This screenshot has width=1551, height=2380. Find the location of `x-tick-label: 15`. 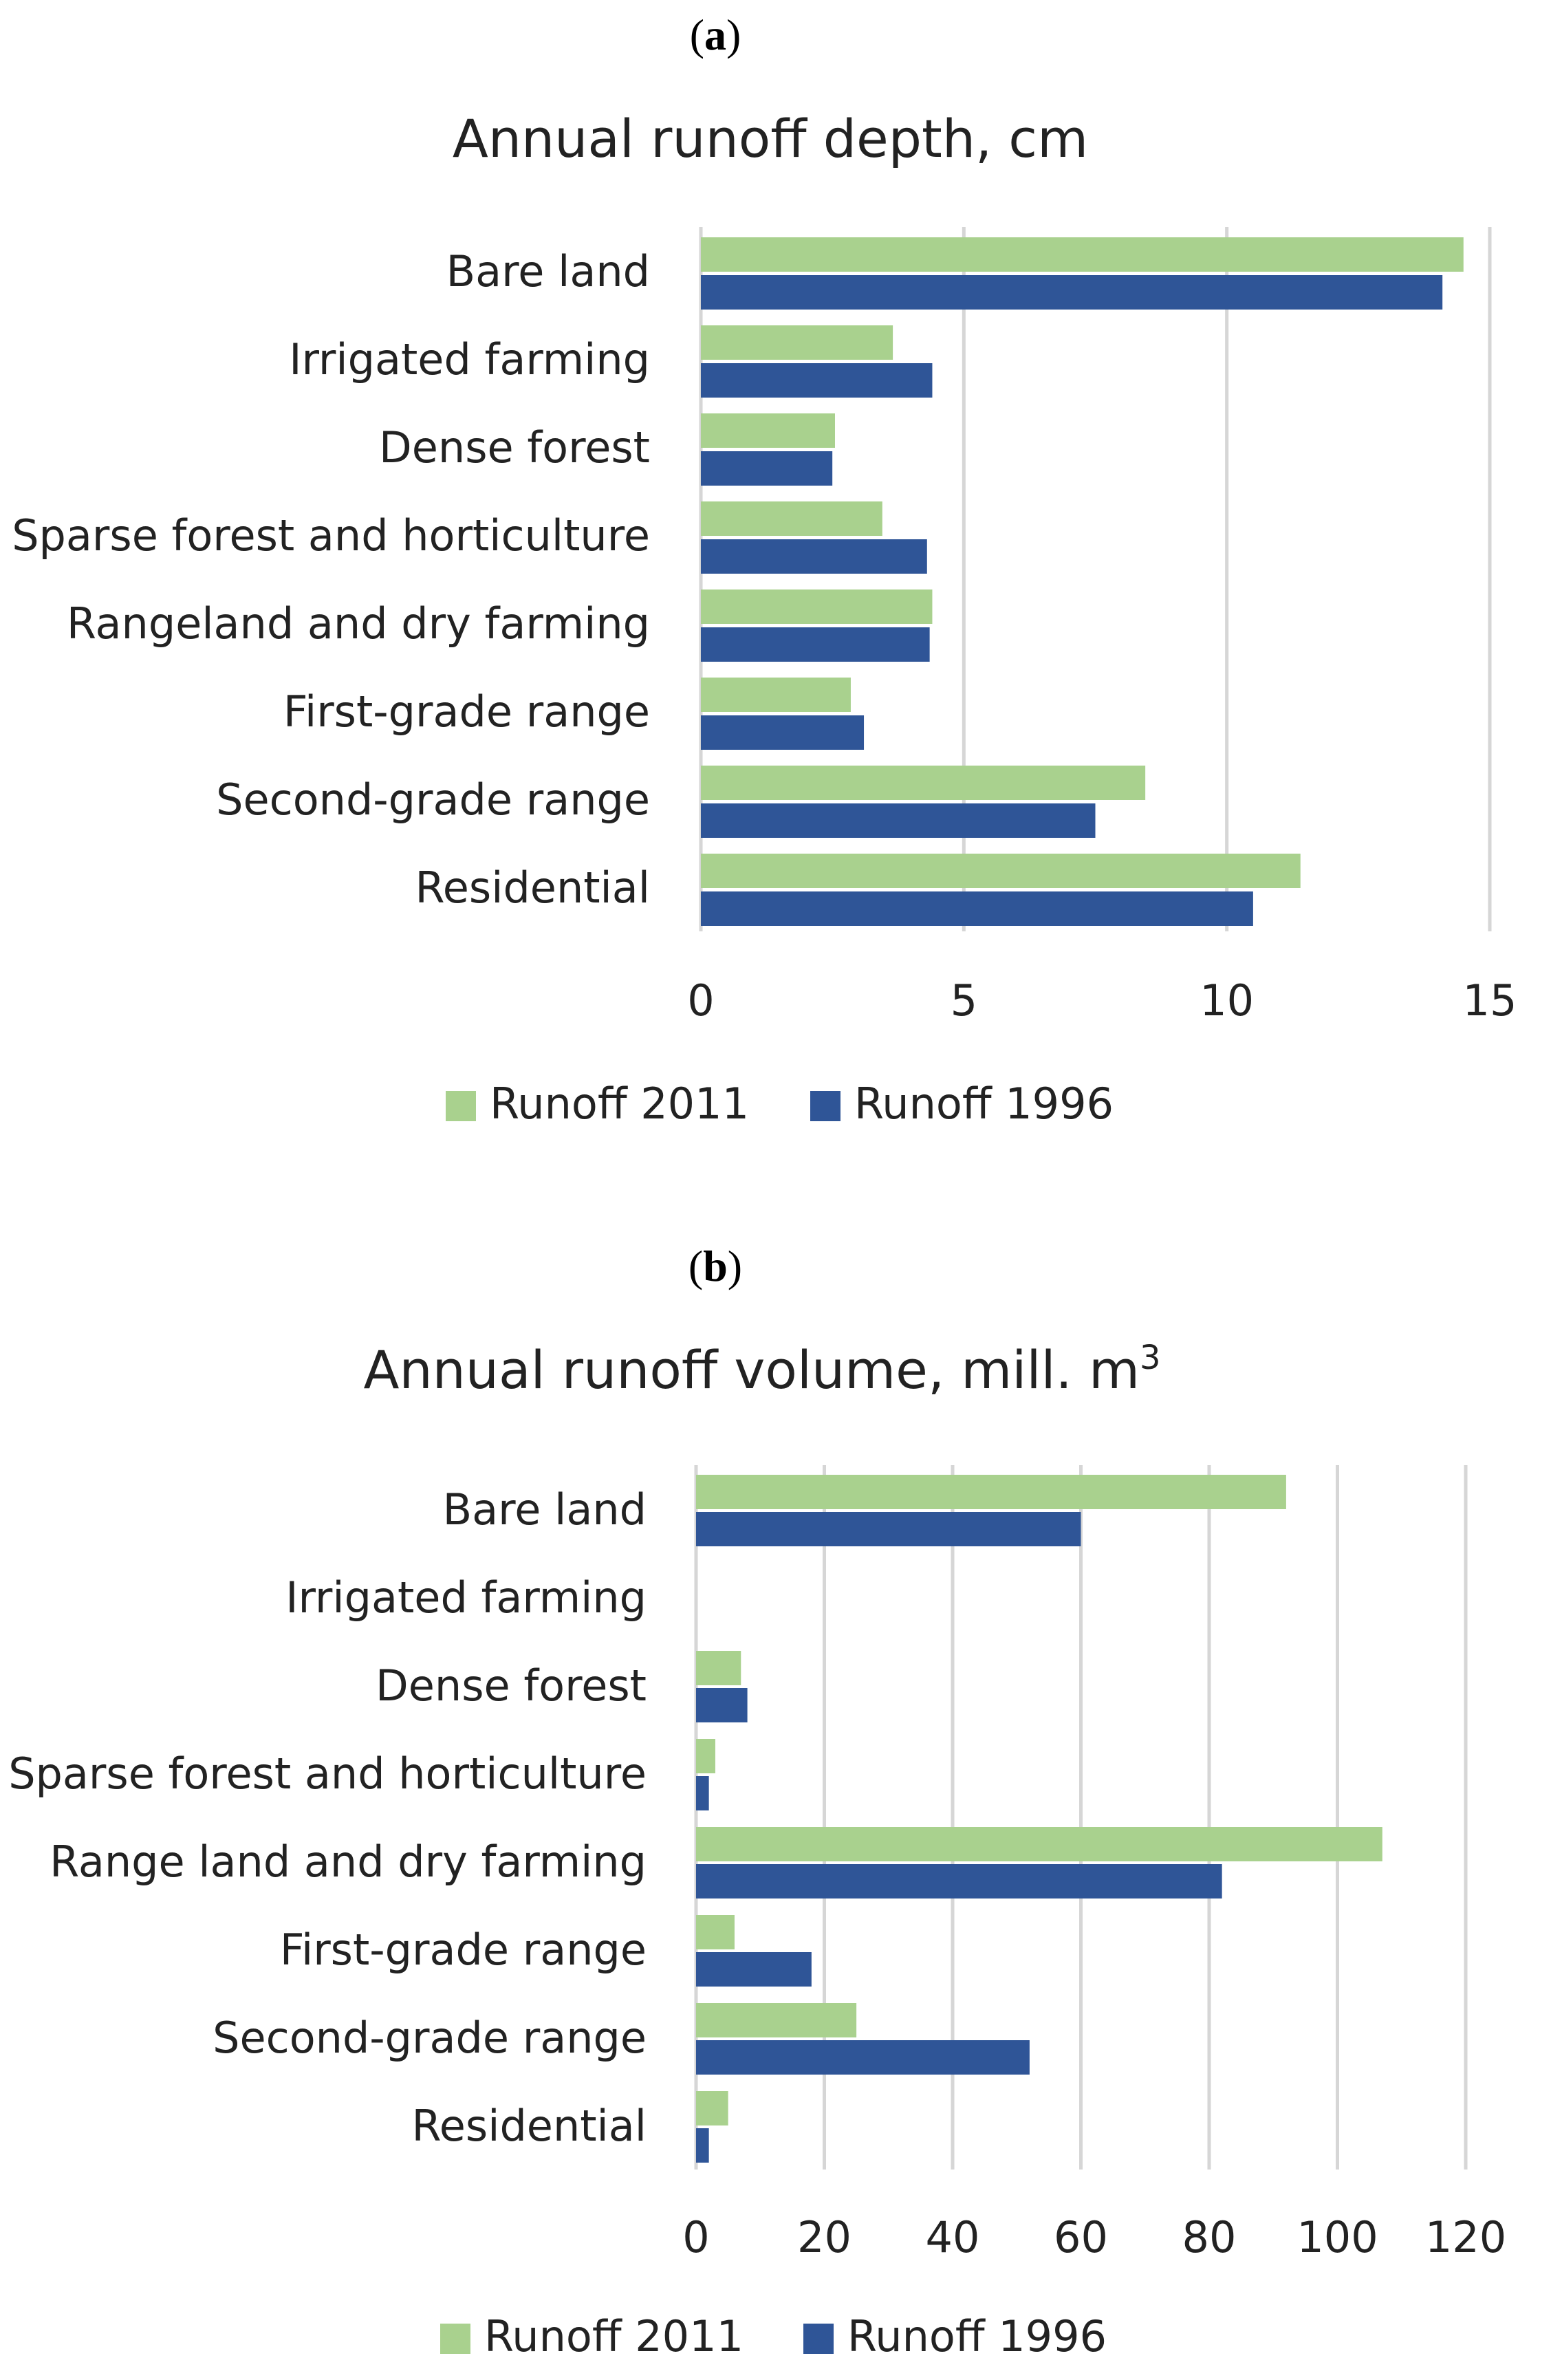

x-tick-label: 15 is located at coordinates (1490, 1001).